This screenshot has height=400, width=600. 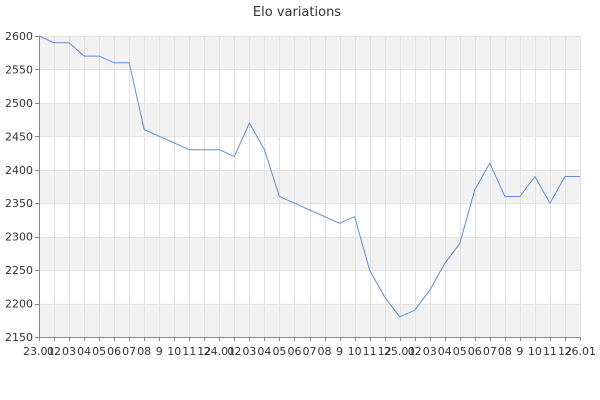 What do you see at coordinates (22, 187) in the screenshot?
I see `y-tick-labels: 2150 2200 2250 2300 2350 2400 2450 2500 2550 2600` at bounding box center [22, 187].